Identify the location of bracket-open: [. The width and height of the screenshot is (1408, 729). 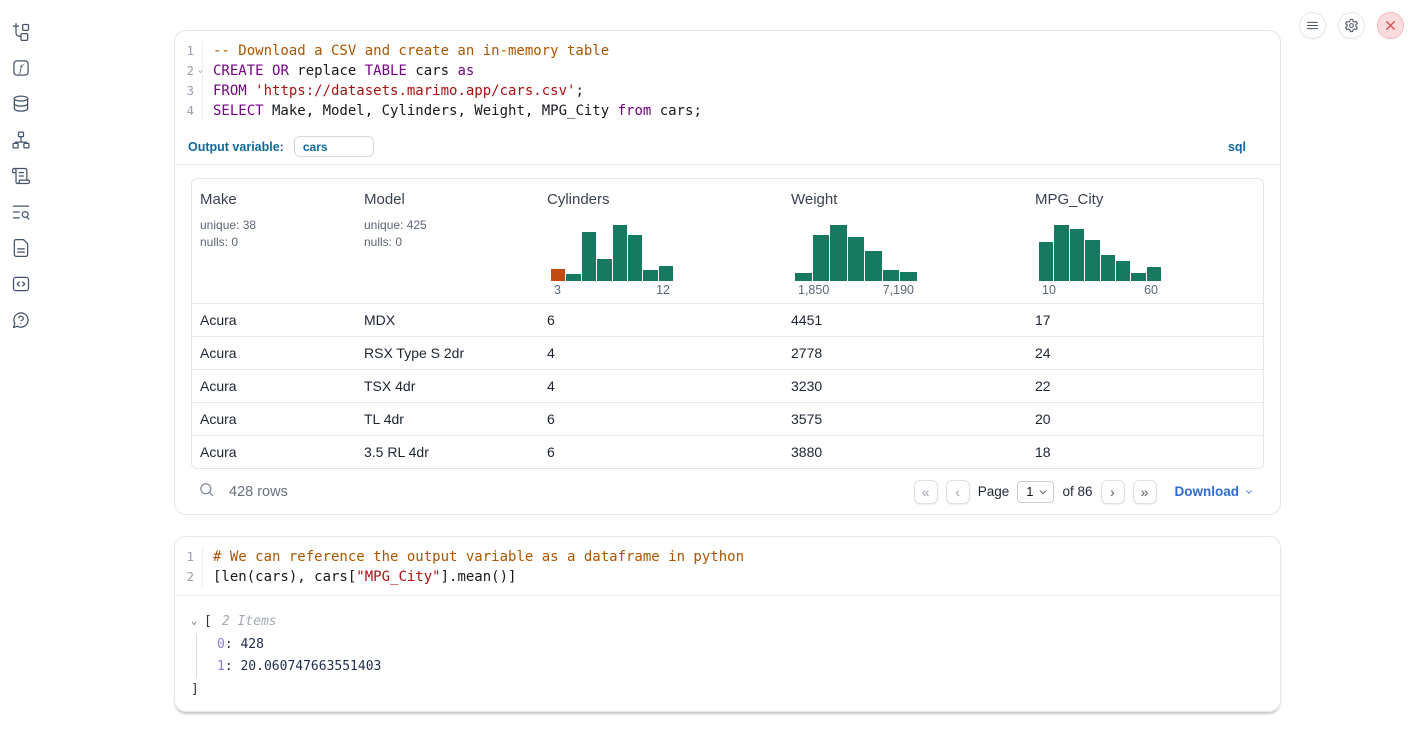
(208, 621).